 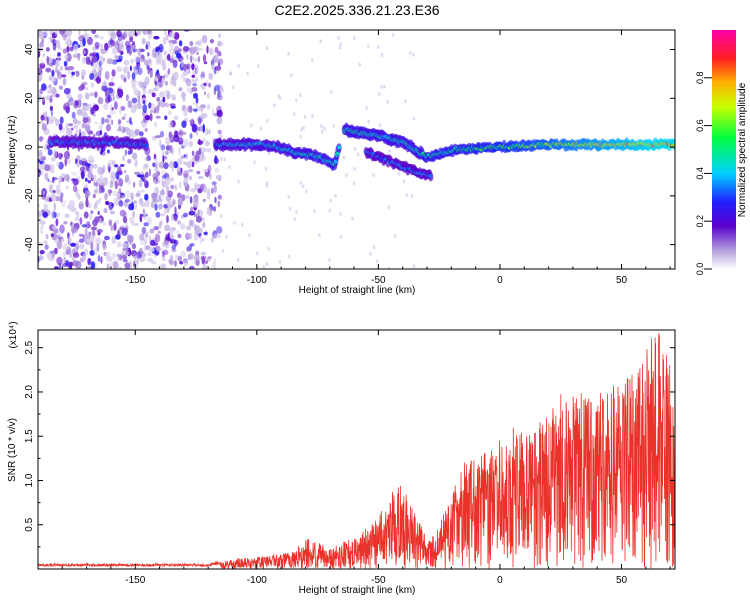 I want to click on colorbar-tick-label: 0.2, so click(x=700, y=221).